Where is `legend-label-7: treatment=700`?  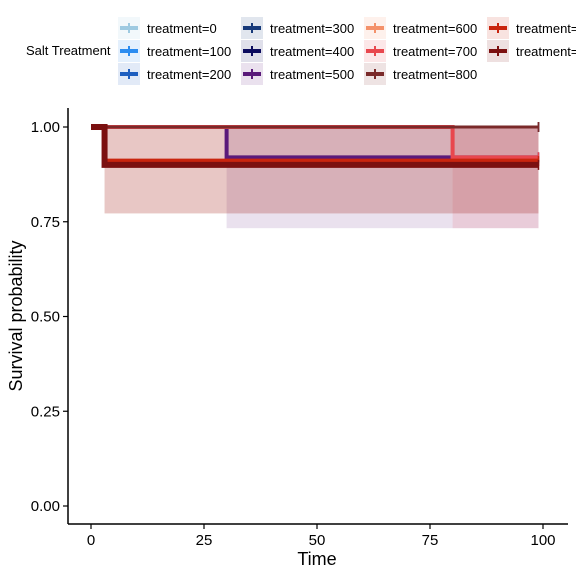
legend-label-7: treatment=700 is located at coordinates (435, 51).